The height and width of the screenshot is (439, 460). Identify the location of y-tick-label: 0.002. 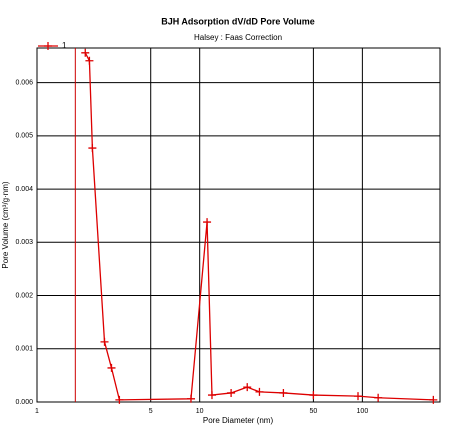
(24, 295).